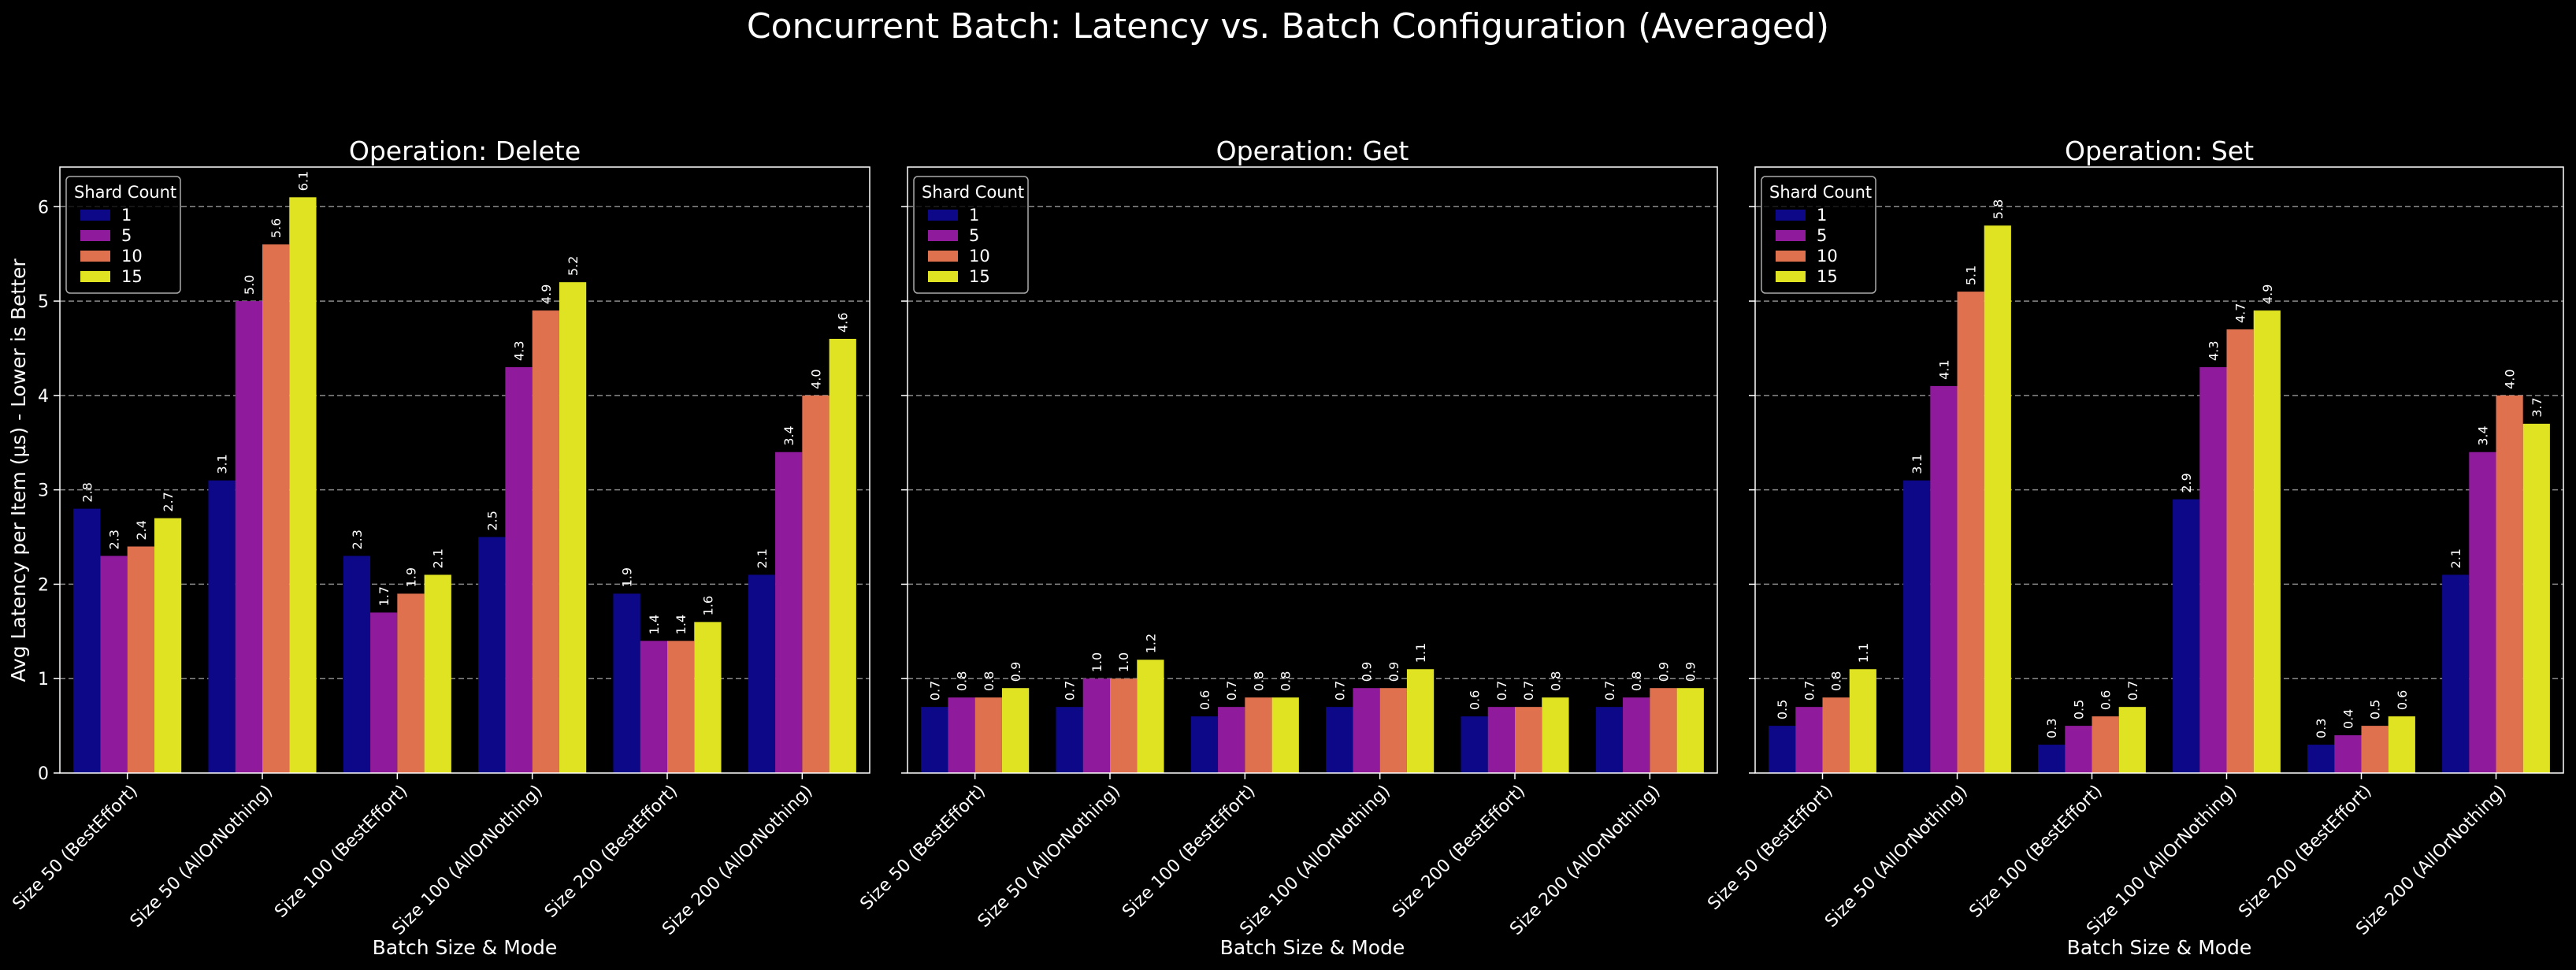 This screenshot has width=2576, height=970. Describe the element at coordinates (1286, 681) in the screenshot. I see `bar-value-label: 0.8` at that location.